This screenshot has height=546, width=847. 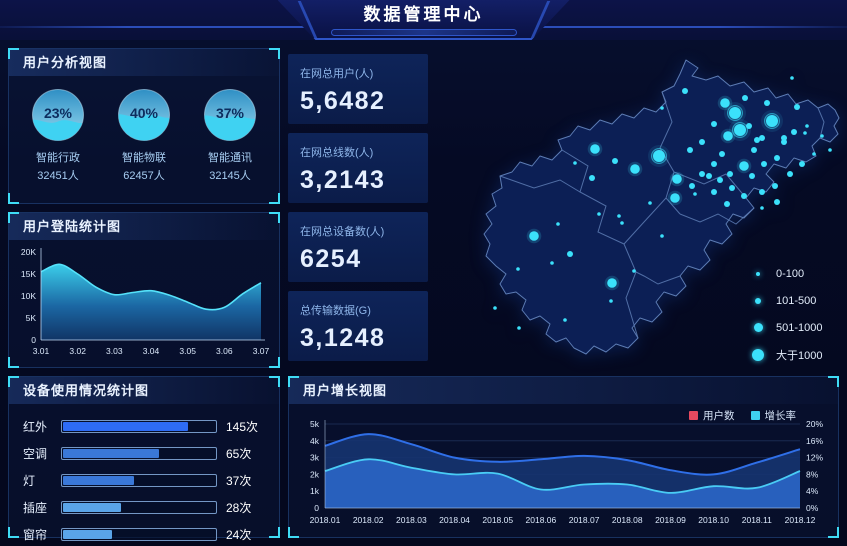 I want to click on legend-row-0-100: 0-100, so click(x=786, y=273).